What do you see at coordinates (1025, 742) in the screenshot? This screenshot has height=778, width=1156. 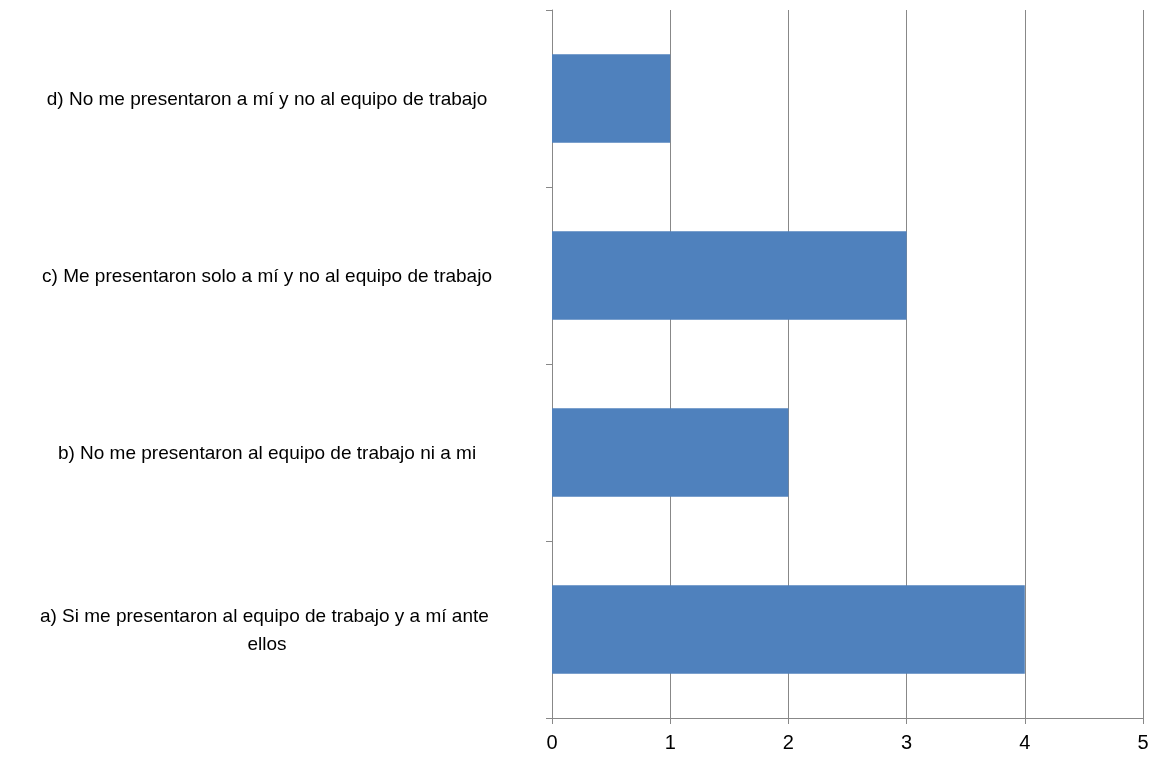 I see `x-tick-label: 4` at bounding box center [1025, 742].